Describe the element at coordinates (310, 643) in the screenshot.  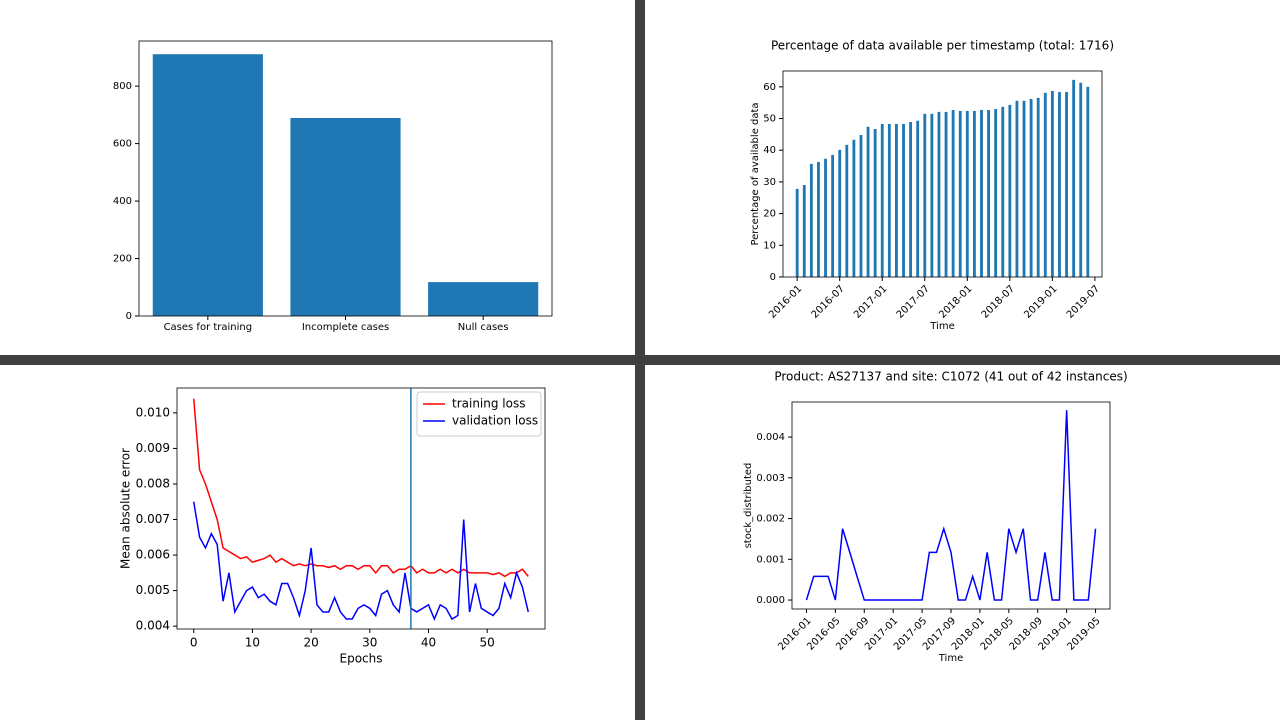
I see `x-tick-label: 20` at that location.